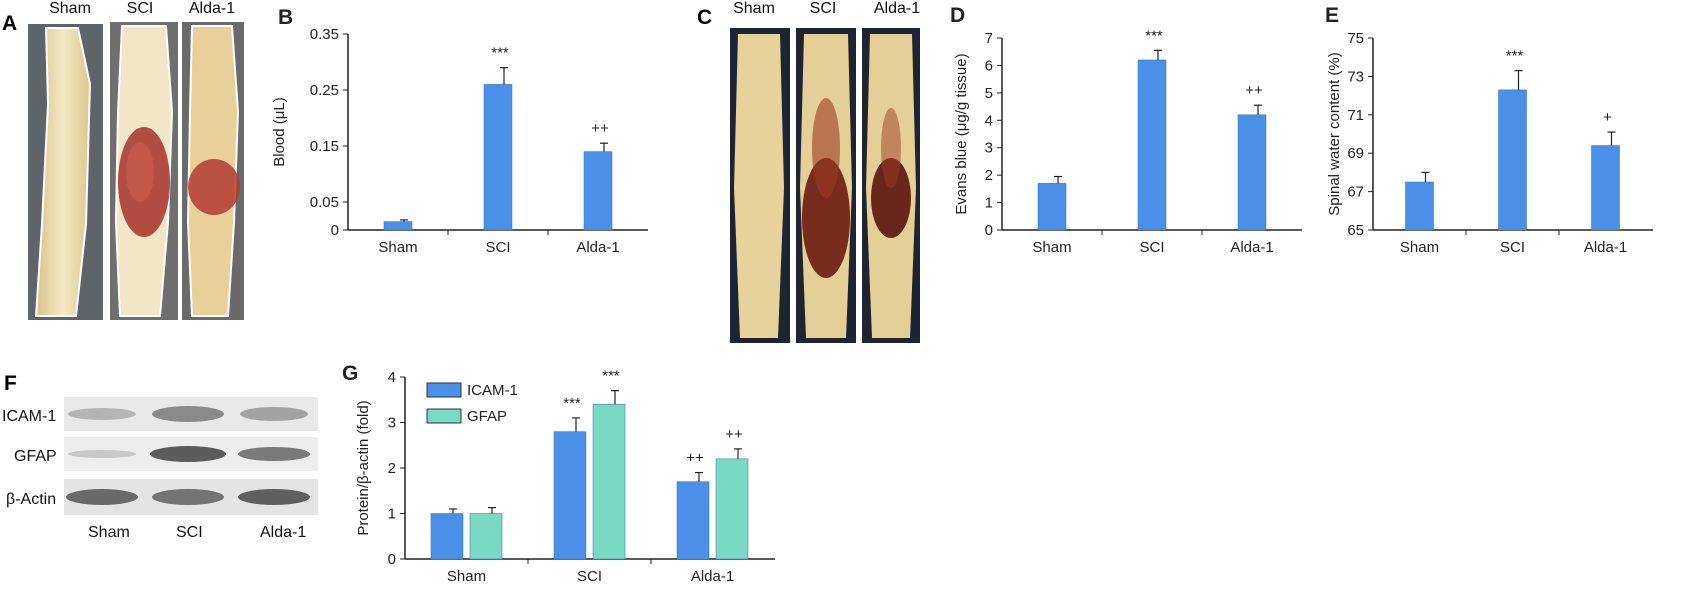 Image resolution: width=1681 pixels, height=614 pixels. Describe the element at coordinates (31, 499) in the screenshot. I see `wb-row-label-bactin: β-Actin` at that location.